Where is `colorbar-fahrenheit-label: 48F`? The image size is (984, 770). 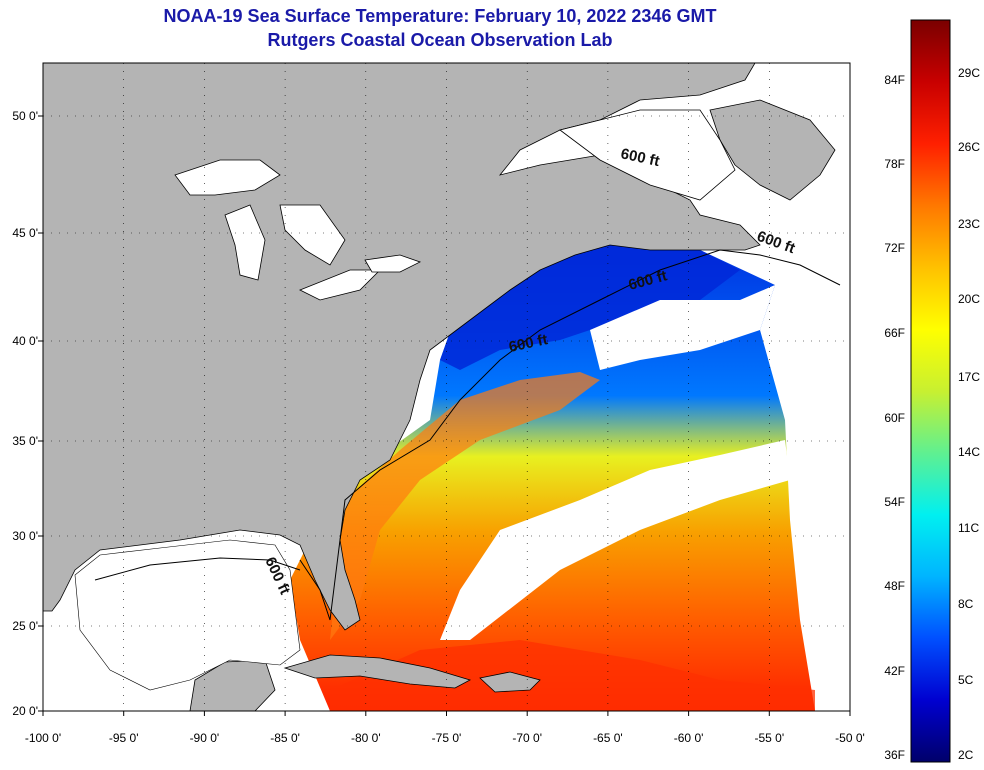
colorbar-fahrenheit-label: 48F is located at coordinates (894, 586).